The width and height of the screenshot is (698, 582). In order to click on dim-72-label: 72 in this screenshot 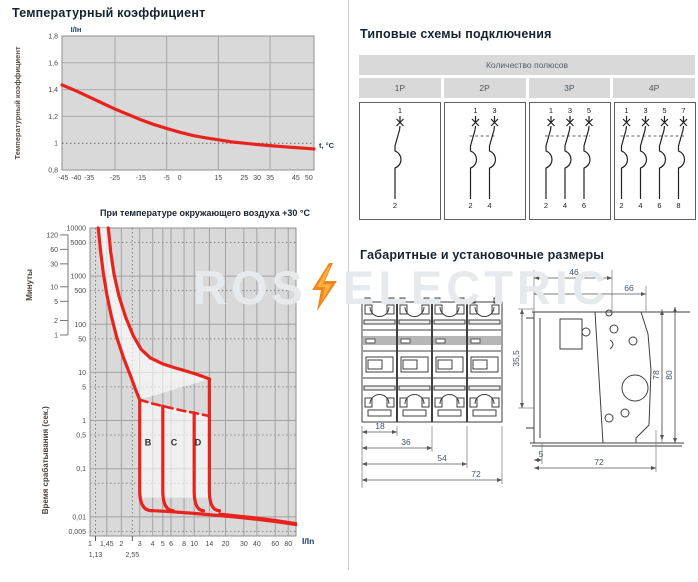, I will do `click(476, 474)`.